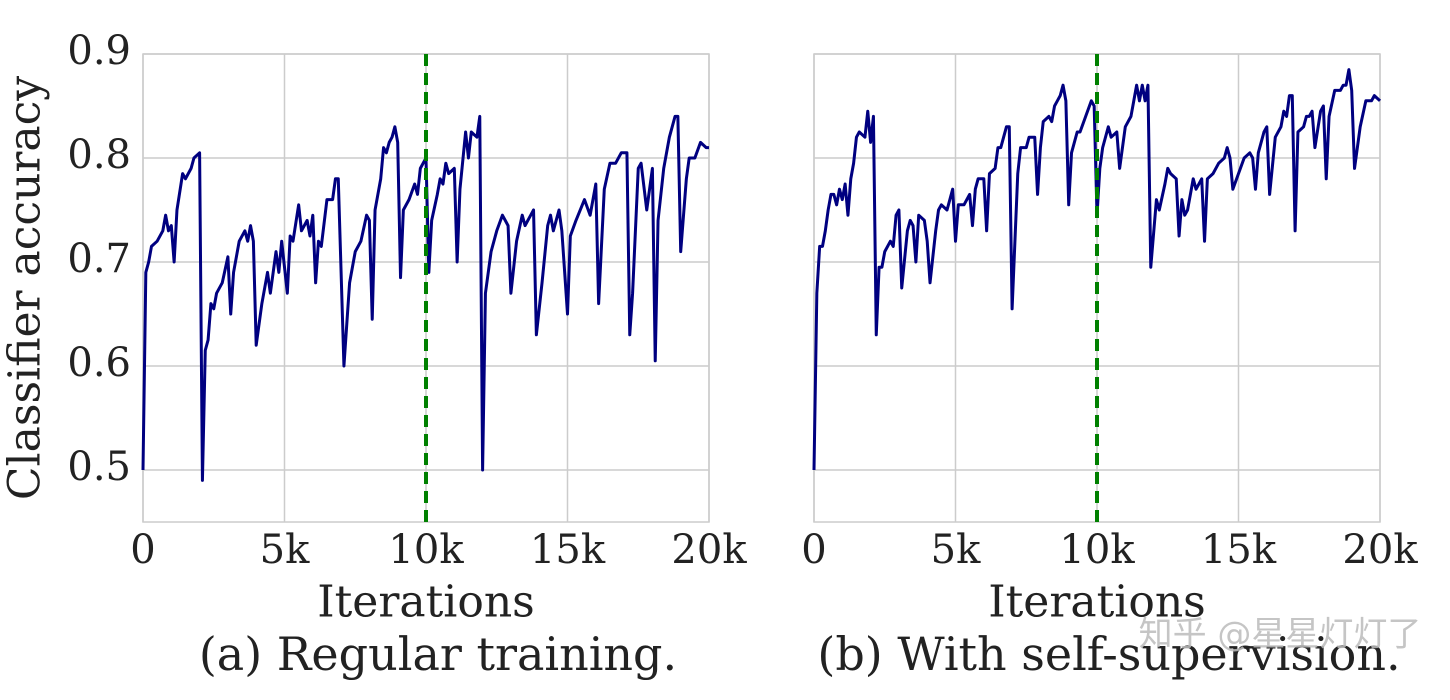  Describe the element at coordinates (1280, 635) in the screenshot. I see `watermark: 知乎 @星星灯灯了` at that location.